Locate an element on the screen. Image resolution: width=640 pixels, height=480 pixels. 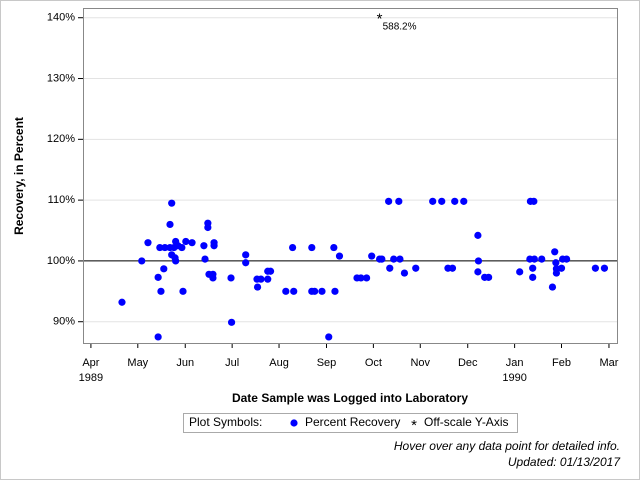
x-tick-label: Jun is located at coordinates (185, 363).